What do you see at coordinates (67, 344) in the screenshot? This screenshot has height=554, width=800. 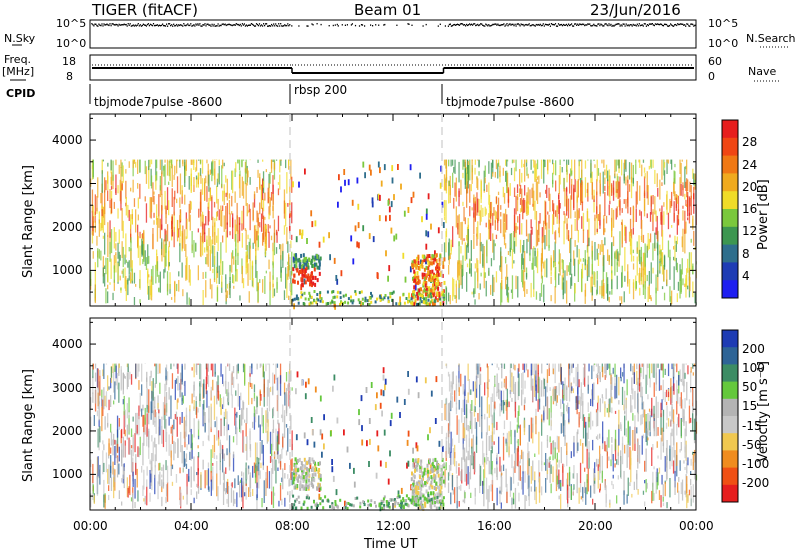 I see `velocity-ytick-label: 4000` at bounding box center [67, 344].